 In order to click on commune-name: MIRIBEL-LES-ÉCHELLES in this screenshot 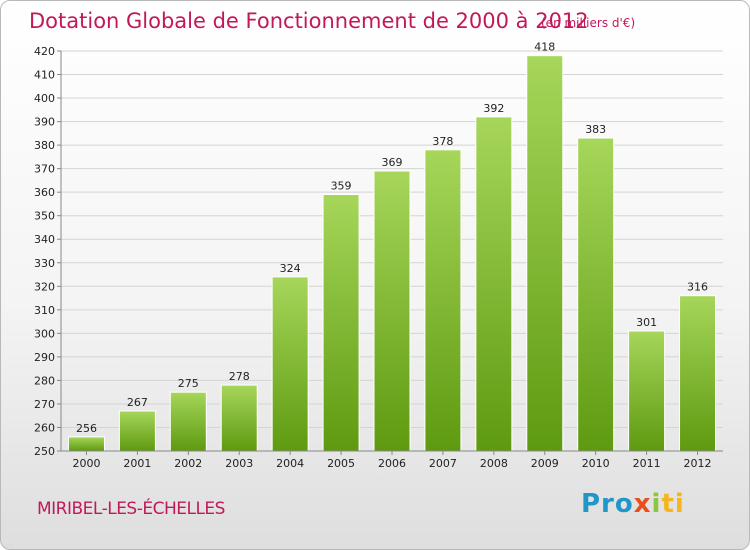, I will do `click(131, 509)`.